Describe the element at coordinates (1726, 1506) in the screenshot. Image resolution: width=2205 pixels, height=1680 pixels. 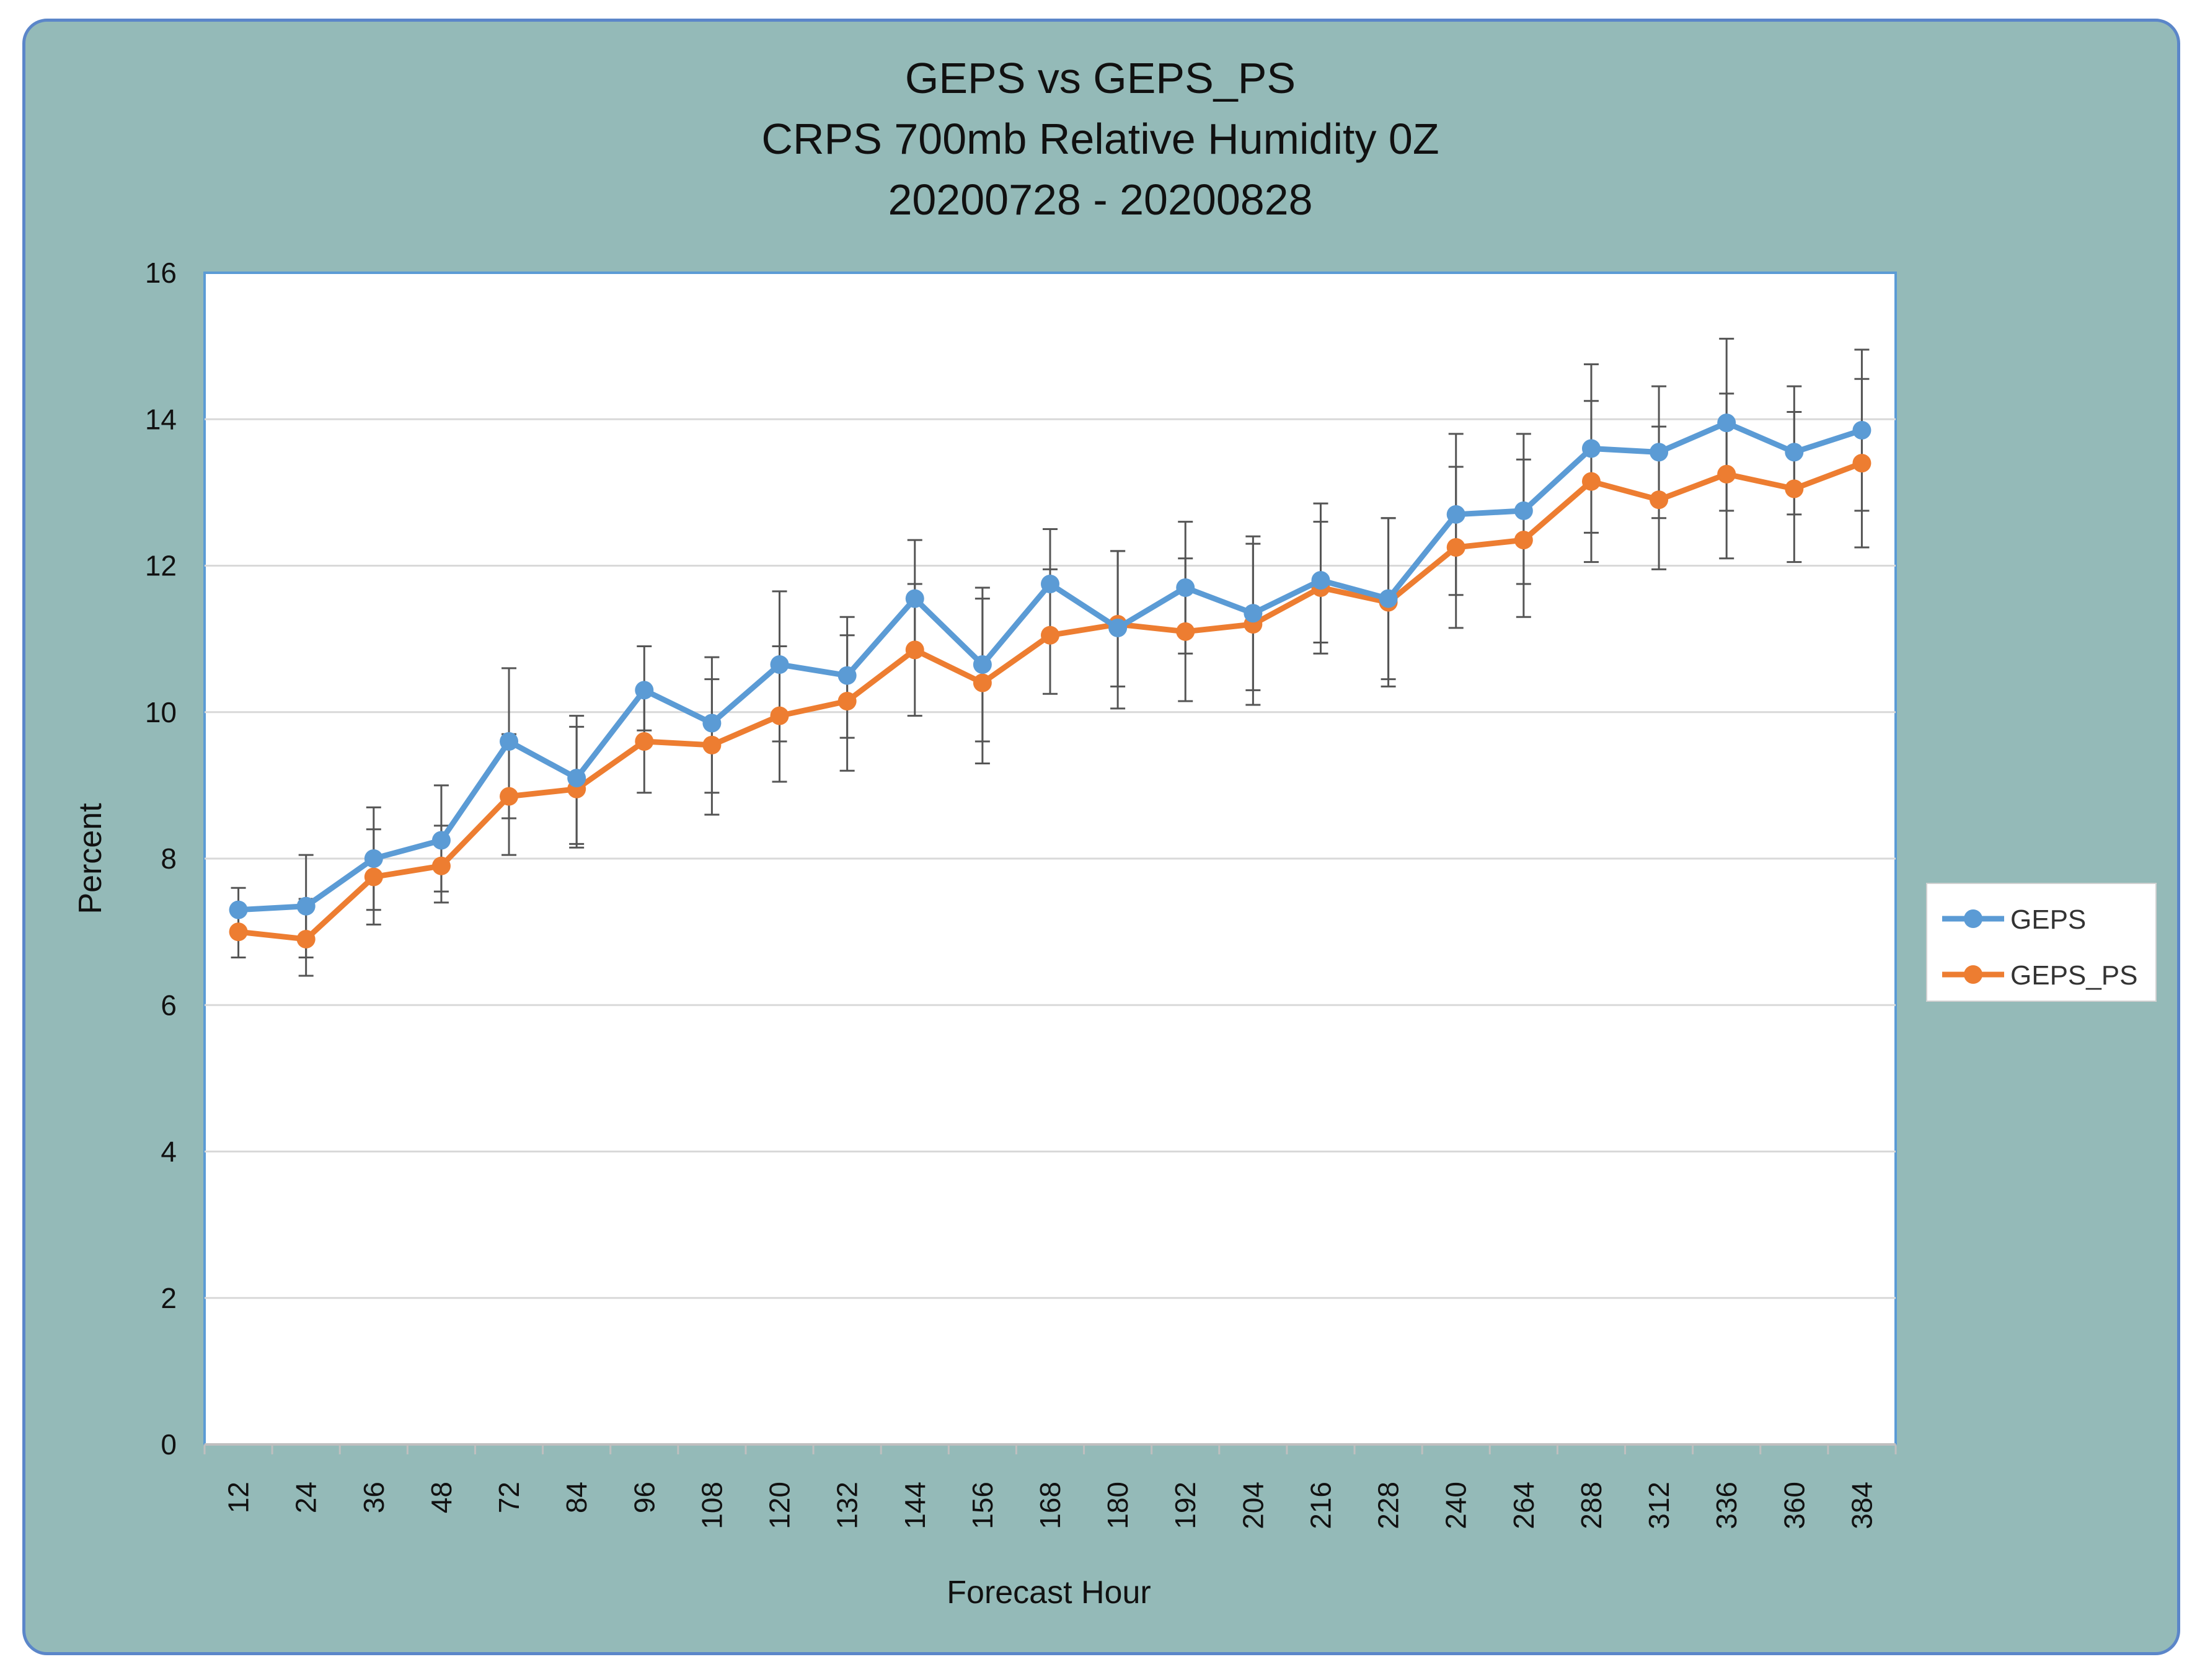
I see `x-tick-label-336: 336` at that location.